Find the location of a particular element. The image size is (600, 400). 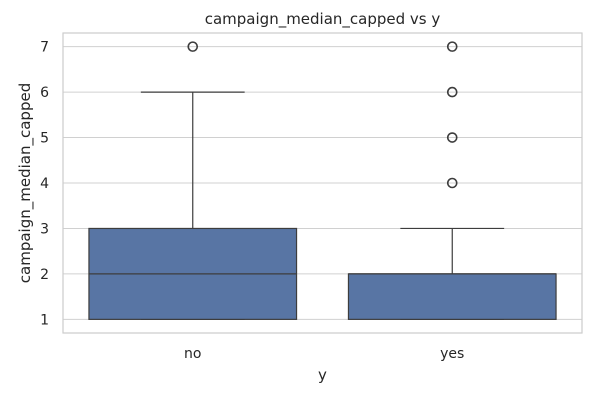

x-axis-title: y is located at coordinates (322, 375).